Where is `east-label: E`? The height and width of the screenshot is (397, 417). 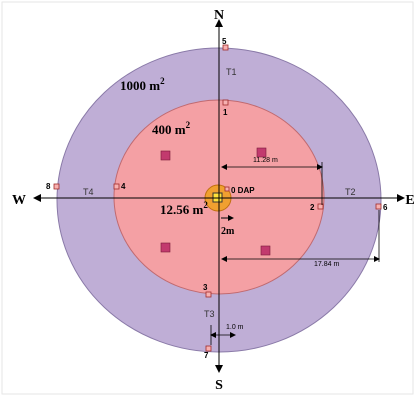 east-label: E is located at coordinates (409, 200).